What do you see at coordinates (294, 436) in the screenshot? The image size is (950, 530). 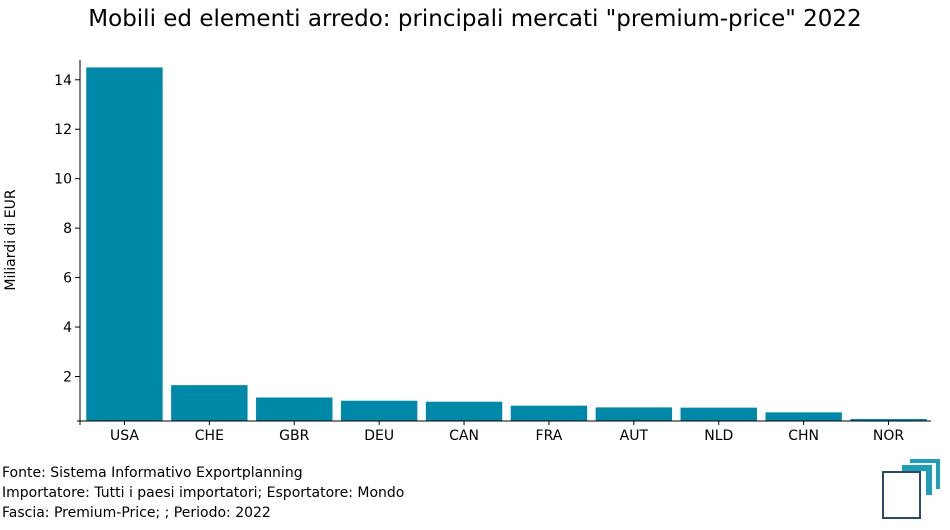 I see `x-tick-label-gbr: GBR` at bounding box center [294, 436].